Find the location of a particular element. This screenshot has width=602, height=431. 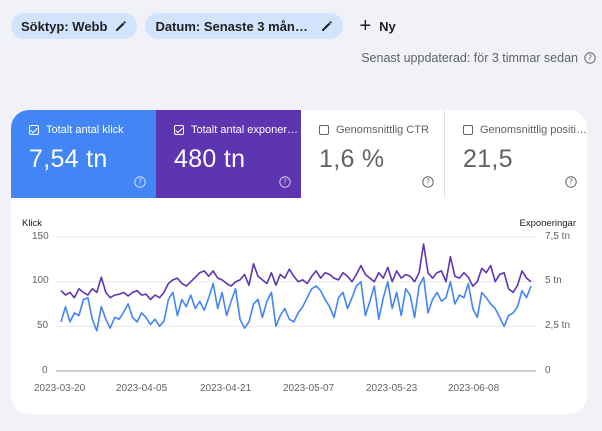

right-tick-label: 5 tn is located at coordinates (553, 280).